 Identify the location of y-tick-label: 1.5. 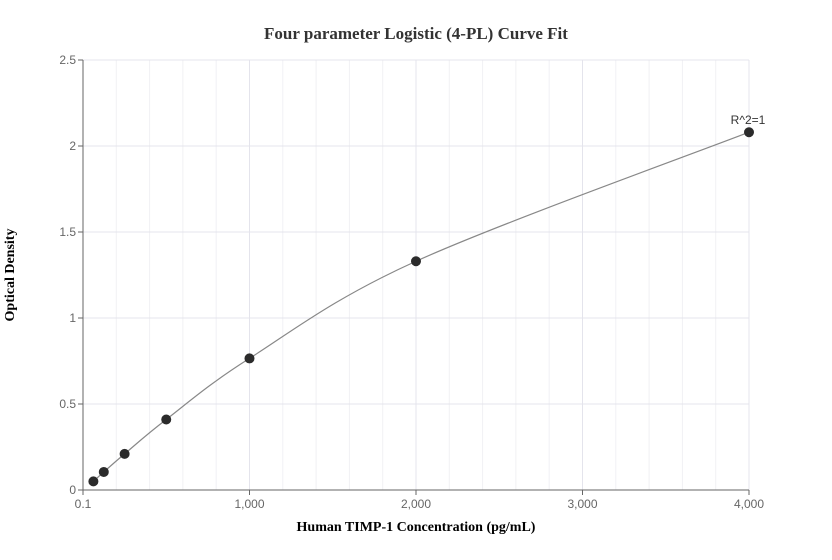
(67, 232).